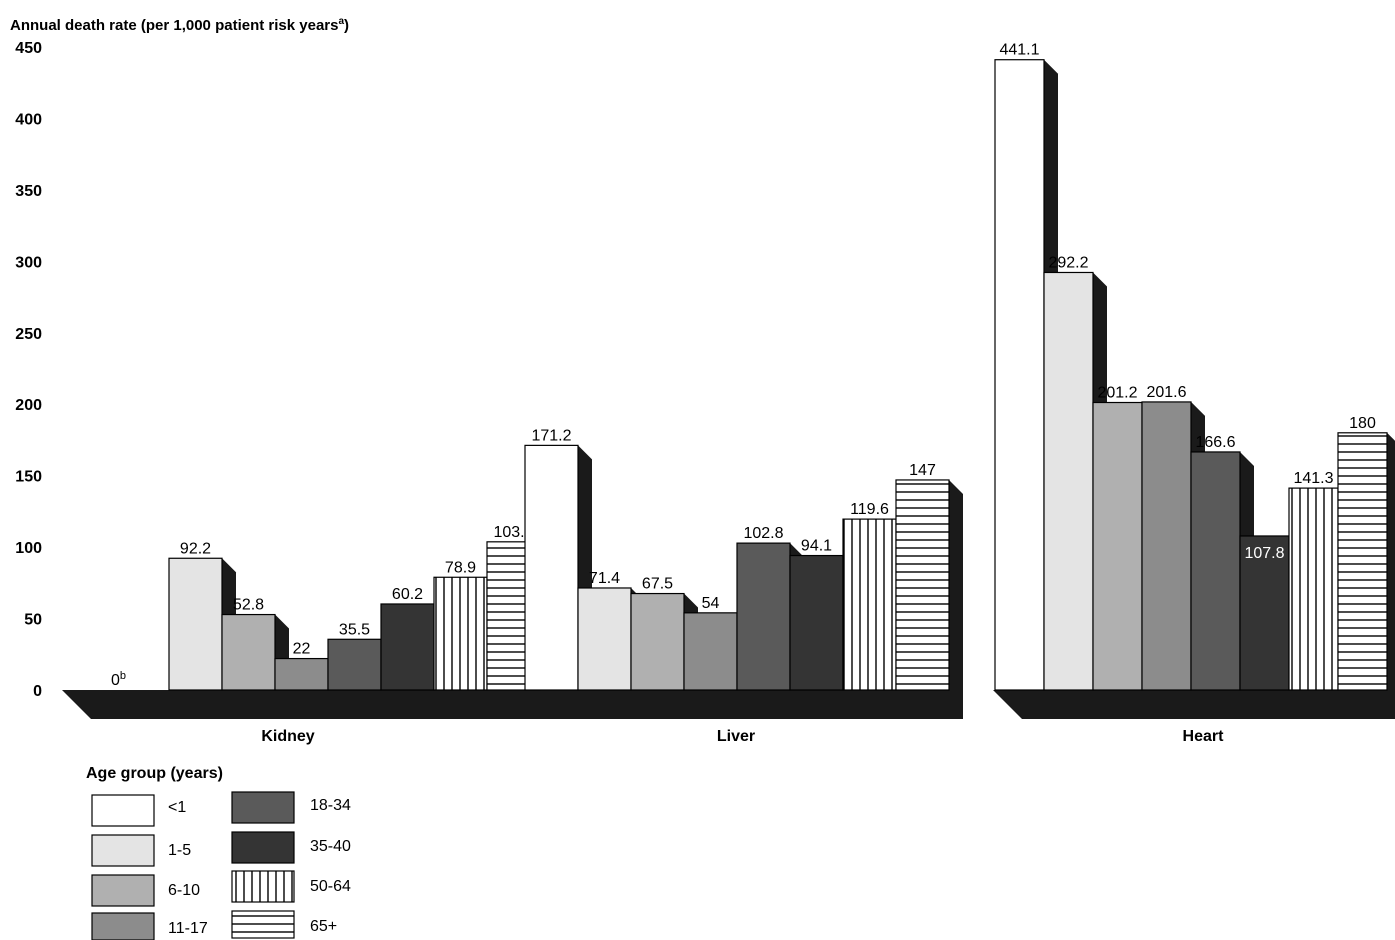 This screenshot has height=940, width=1395. What do you see at coordinates (711, 603) in the screenshot?
I see `data-label-liver-11-17: 54` at bounding box center [711, 603].